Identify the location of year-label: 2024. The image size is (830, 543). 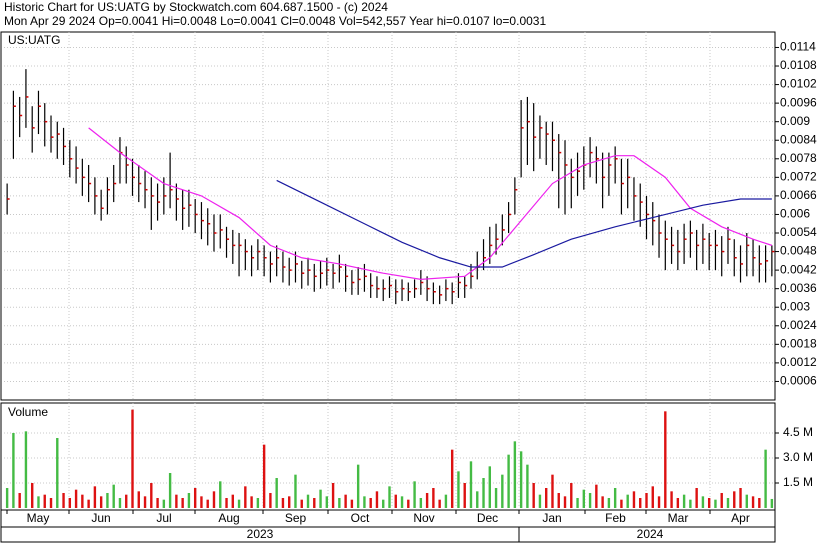
(650, 534).